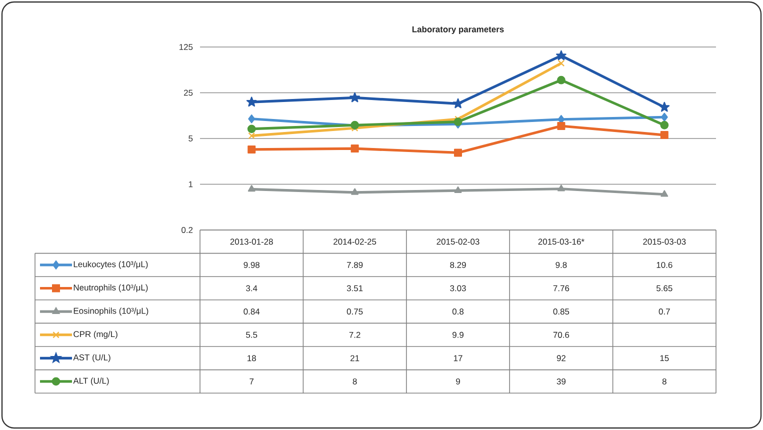 This screenshot has height=430, width=763. What do you see at coordinates (354, 335) in the screenshot?
I see `data-label: 7.2` at bounding box center [354, 335].